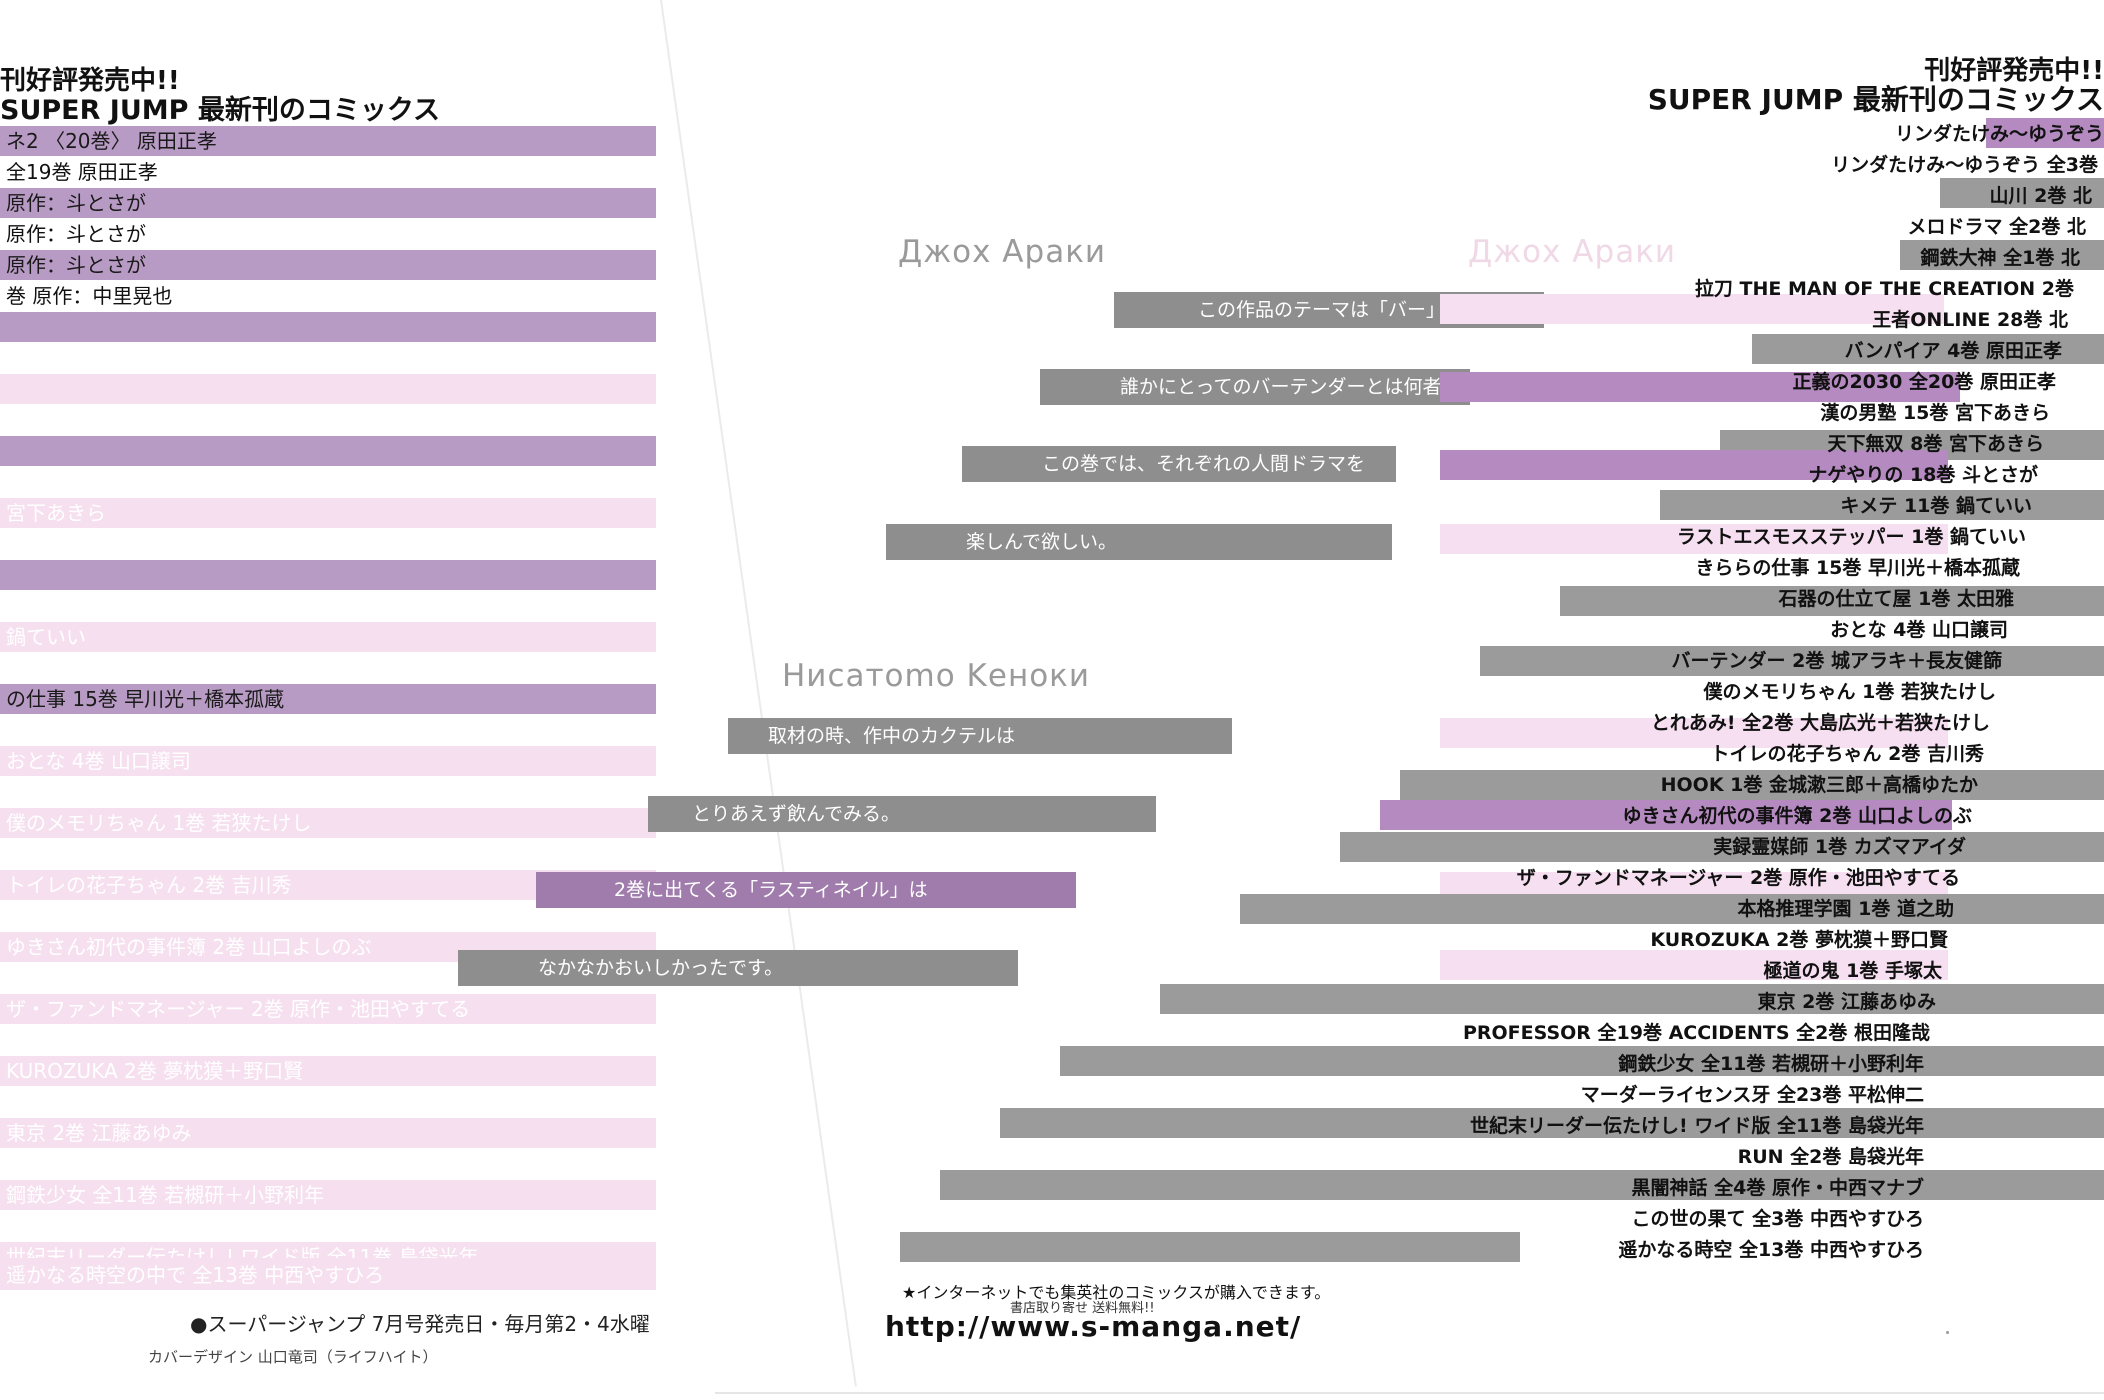 The height and width of the screenshot is (1400, 2104). What do you see at coordinates (1845, 909) in the screenshot?
I see `right-list-item: 本格推理学園 1巻 道之助` at bounding box center [1845, 909].